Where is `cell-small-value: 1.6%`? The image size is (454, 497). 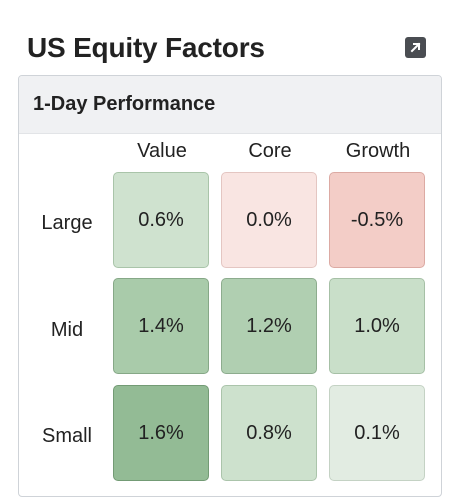
cell-small-value: 1.6% is located at coordinates (161, 433).